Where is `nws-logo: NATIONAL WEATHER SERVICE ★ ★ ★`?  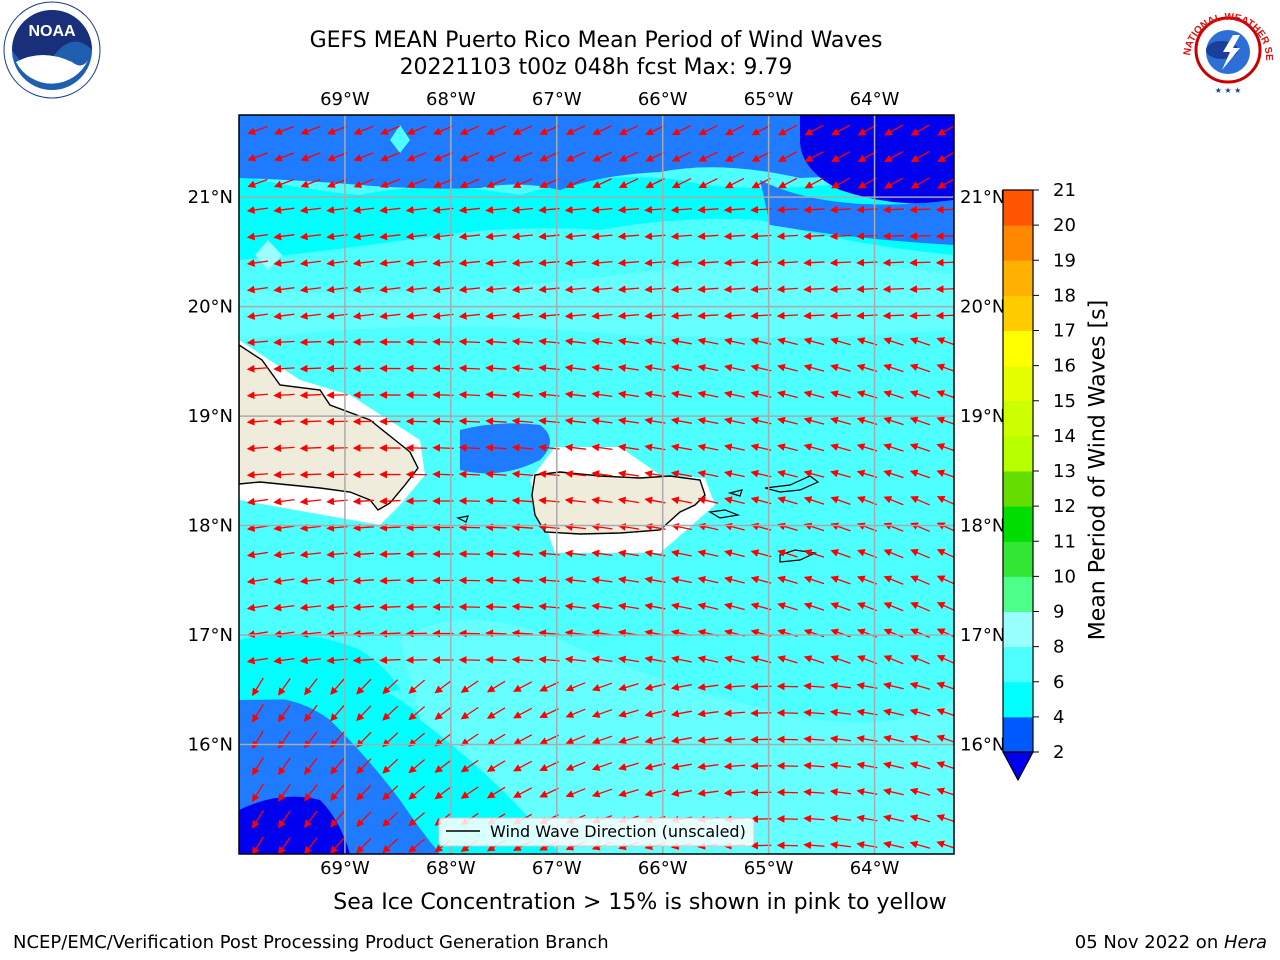 nws-logo: NATIONAL WEATHER SERVICE ★ ★ ★ is located at coordinates (1226, 47).